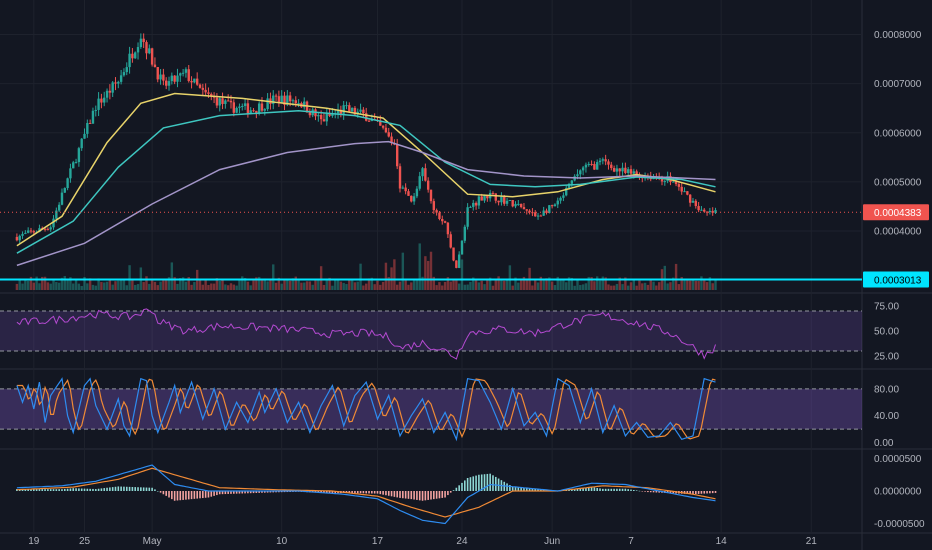  What do you see at coordinates (898, 84) in the screenshot?
I see `price-tick-label: 0.0007000` at bounding box center [898, 84].